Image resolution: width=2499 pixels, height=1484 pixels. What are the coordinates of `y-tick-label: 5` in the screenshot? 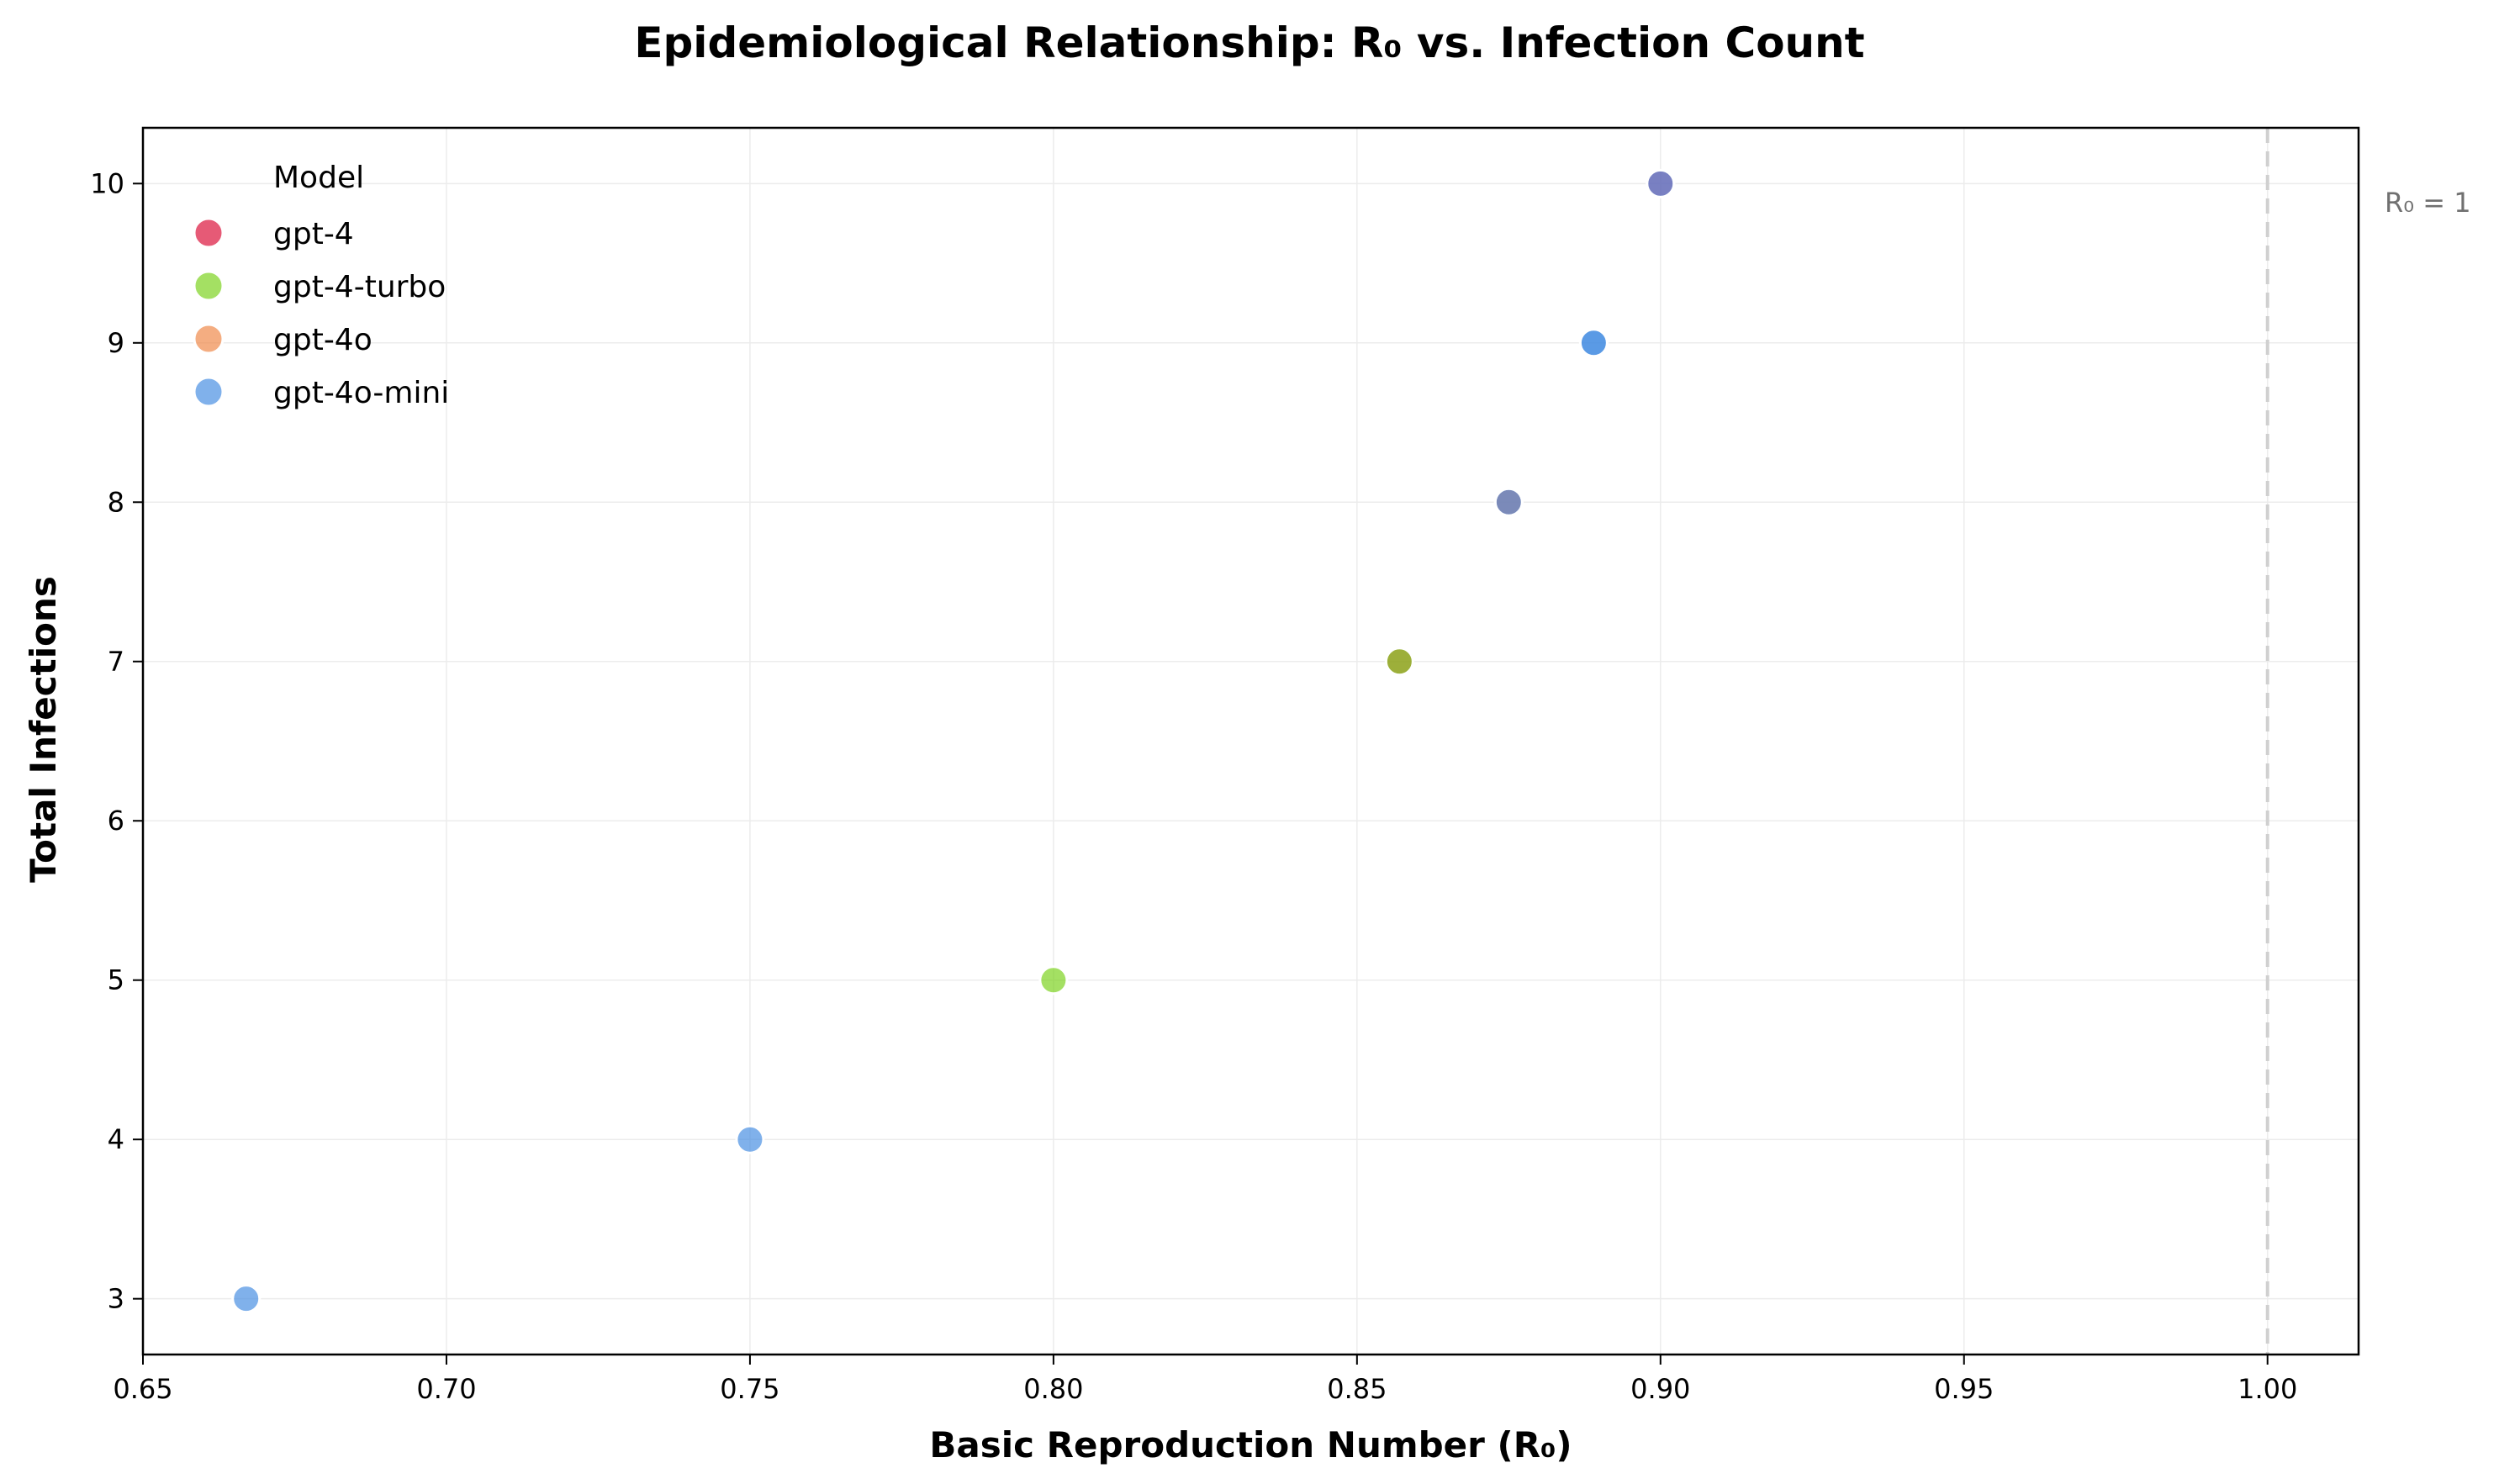 It's located at (116, 980).